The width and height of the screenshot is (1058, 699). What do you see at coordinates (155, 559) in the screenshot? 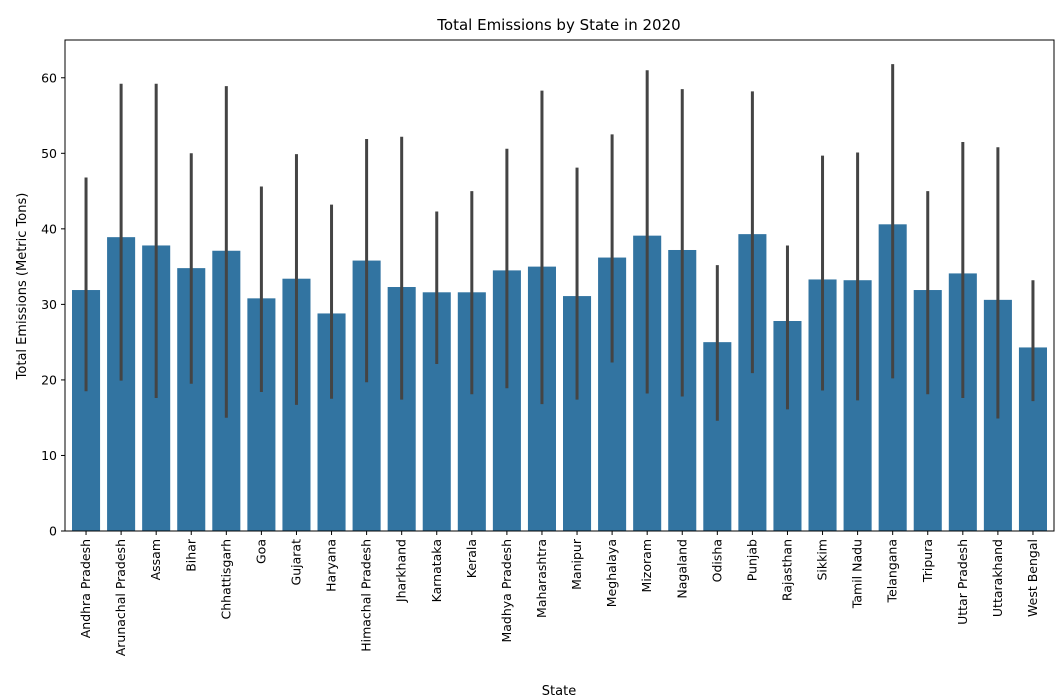
I see `x-tick-label: Assam` at bounding box center [155, 559].